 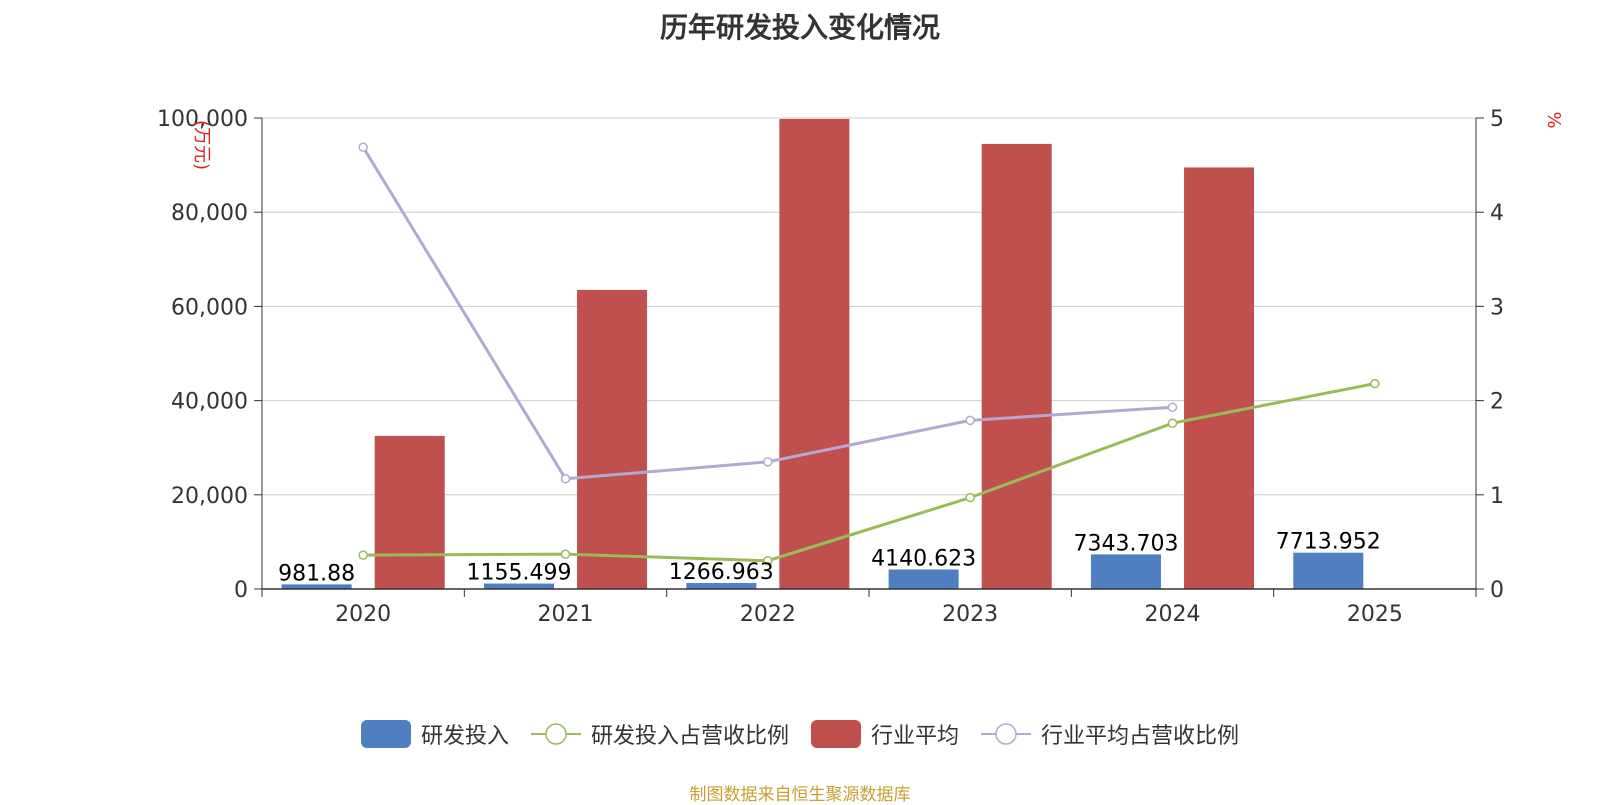 What do you see at coordinates (1140, 736) in the screenshot?
I see `legend-label: 行业平均占营收比例` at bounding box center [1140, 736].